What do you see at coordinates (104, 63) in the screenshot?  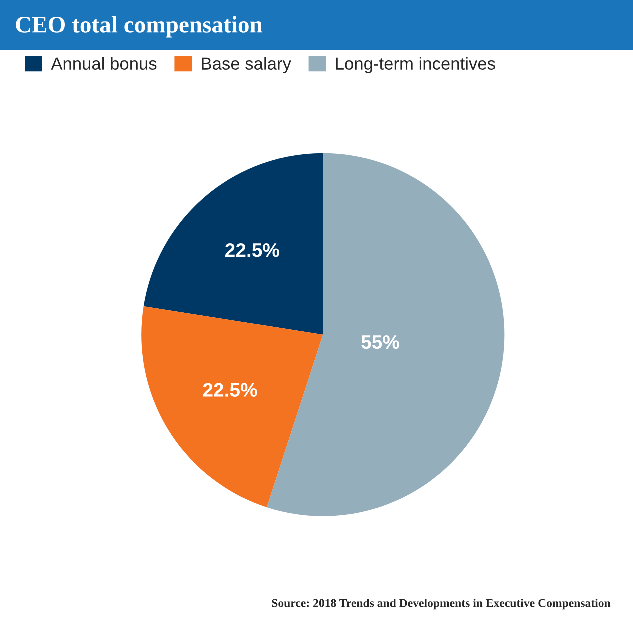 I see `legend-label: Annual bonus` at bounding box center [104, 63].